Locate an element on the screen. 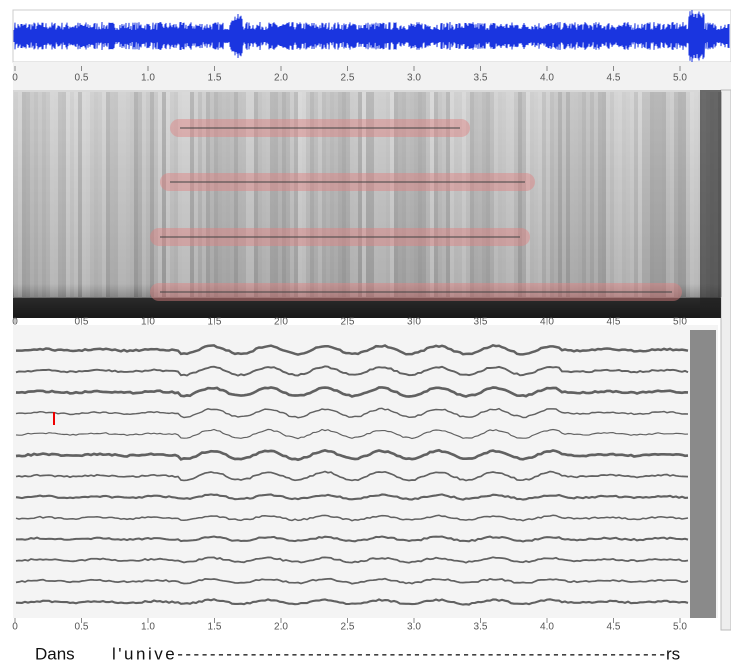 This screenshot has height=669, width=731. time-axis is located at coordinates (372, 76).